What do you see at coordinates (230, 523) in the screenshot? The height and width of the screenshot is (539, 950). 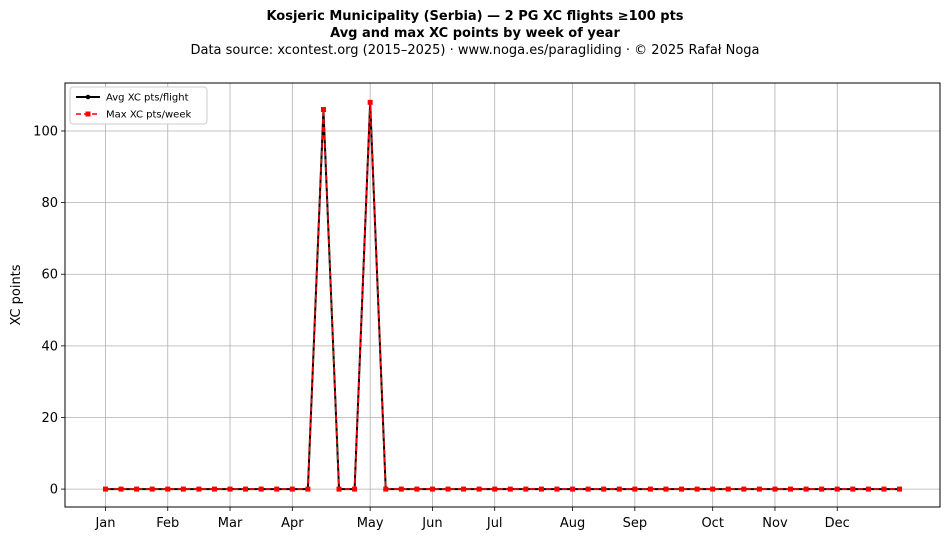 I see `x-tick-label: Mar` at bounding box center [230, 523].